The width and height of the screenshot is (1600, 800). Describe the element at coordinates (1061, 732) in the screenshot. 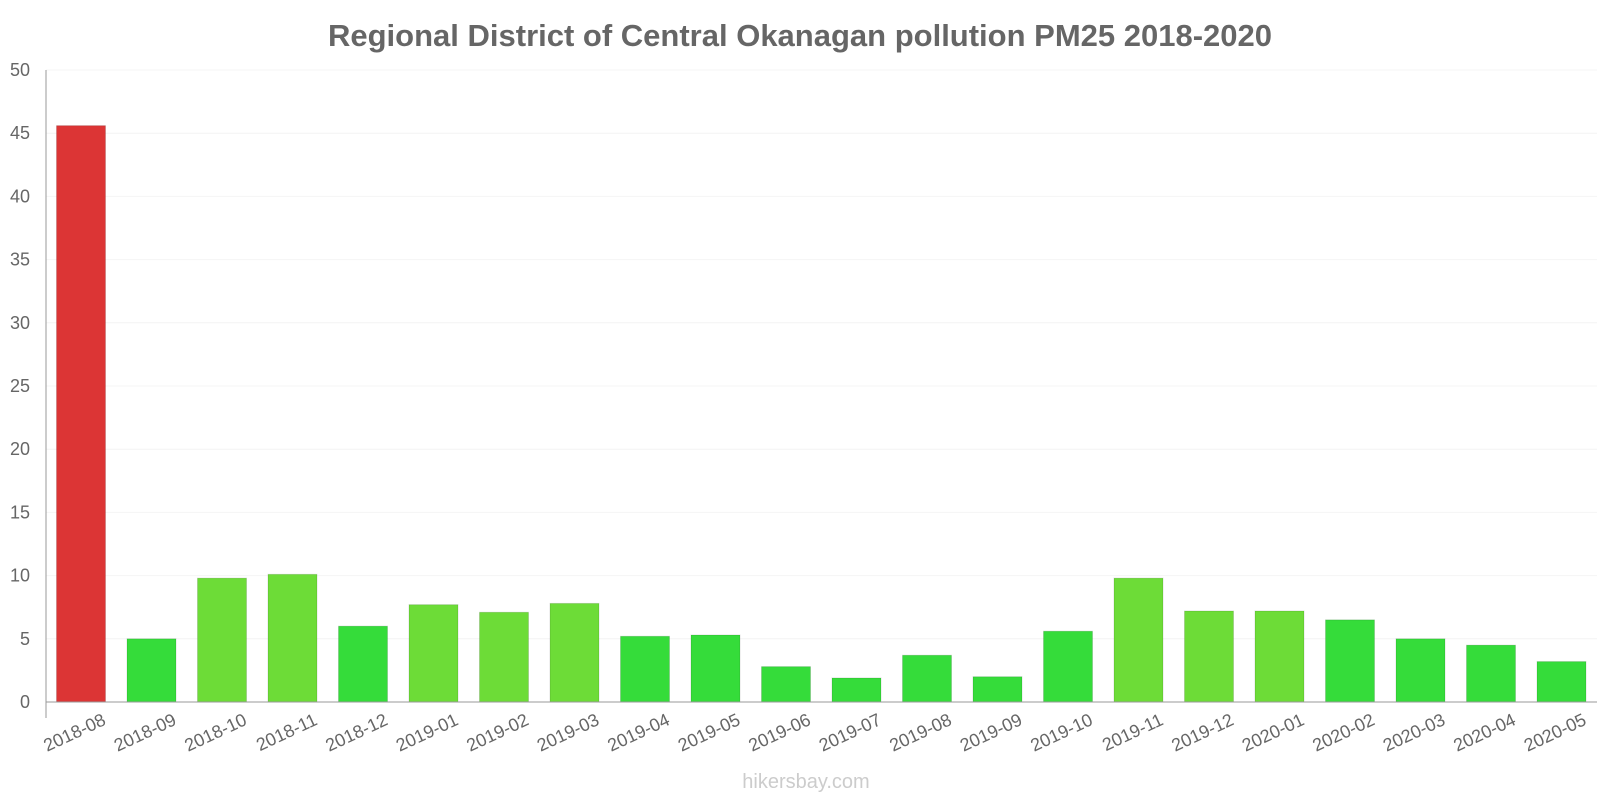

I see `x-tick-label: 2019-10` at that location.